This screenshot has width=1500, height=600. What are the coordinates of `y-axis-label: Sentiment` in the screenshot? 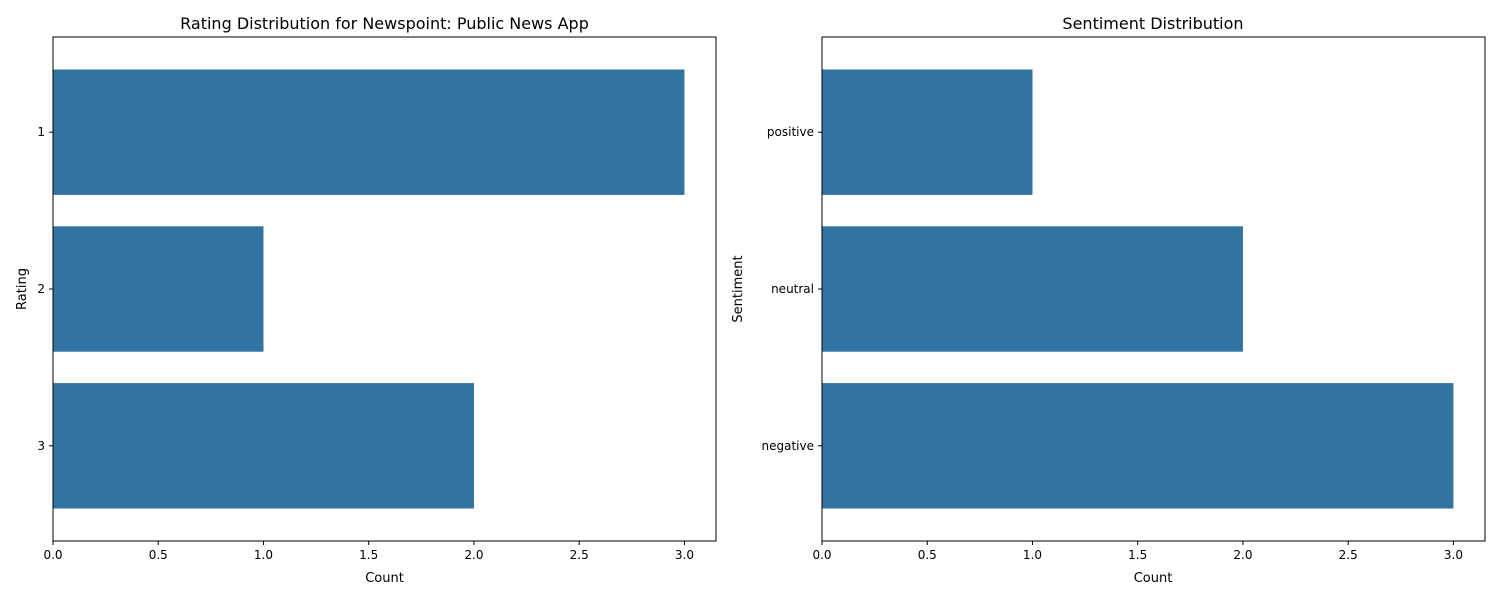 It's located at (738, 288).